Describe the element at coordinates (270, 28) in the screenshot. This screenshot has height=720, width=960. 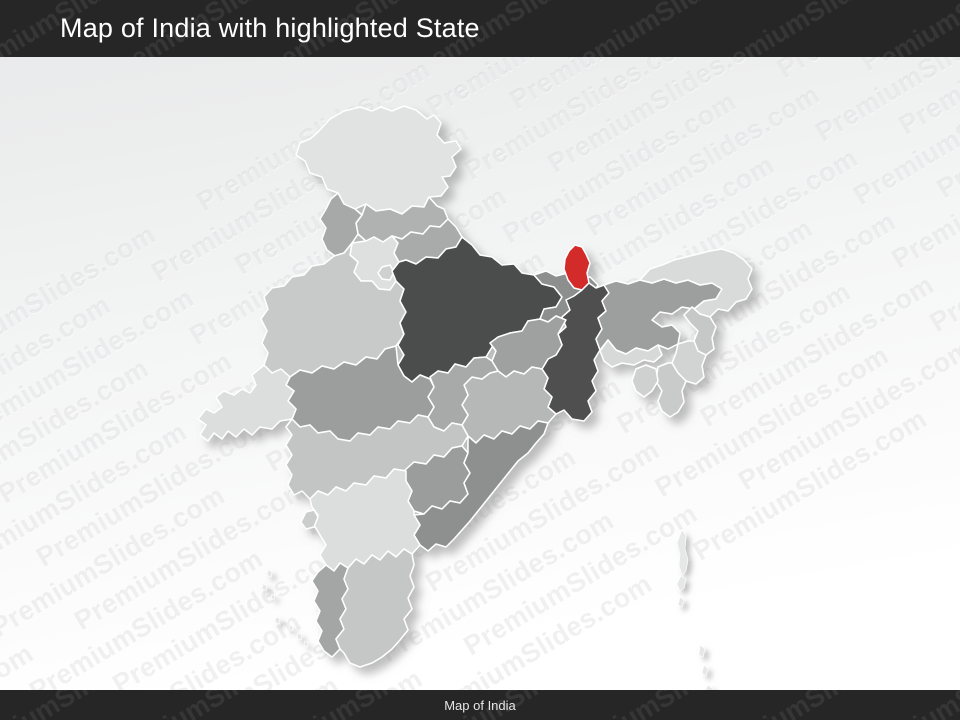
I see `page-title: Map of India with highlighted State` at that location.